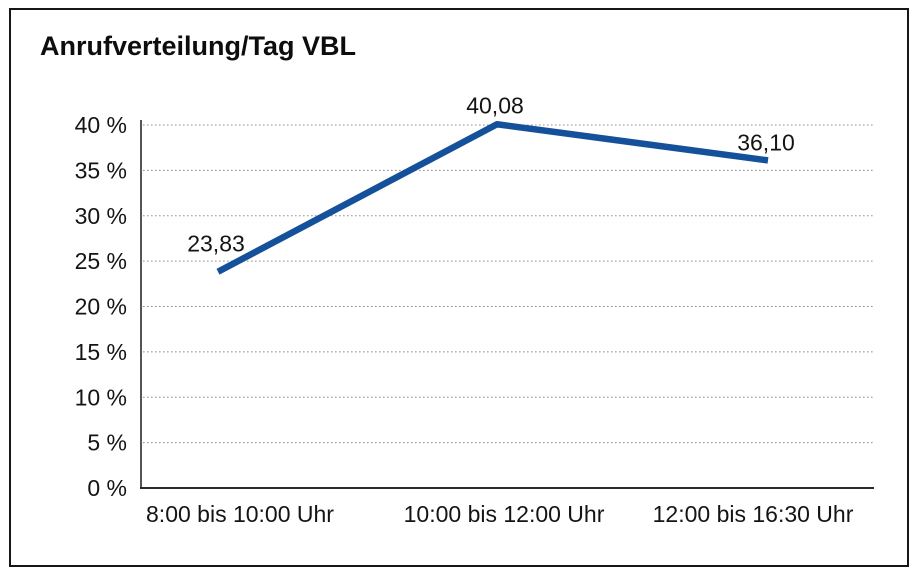 The height and width of the screenshot is (576, 915). Describe the element at coordinates (101, 125) in the screenshot. I see `y-tick-label: 40 %` at that location.